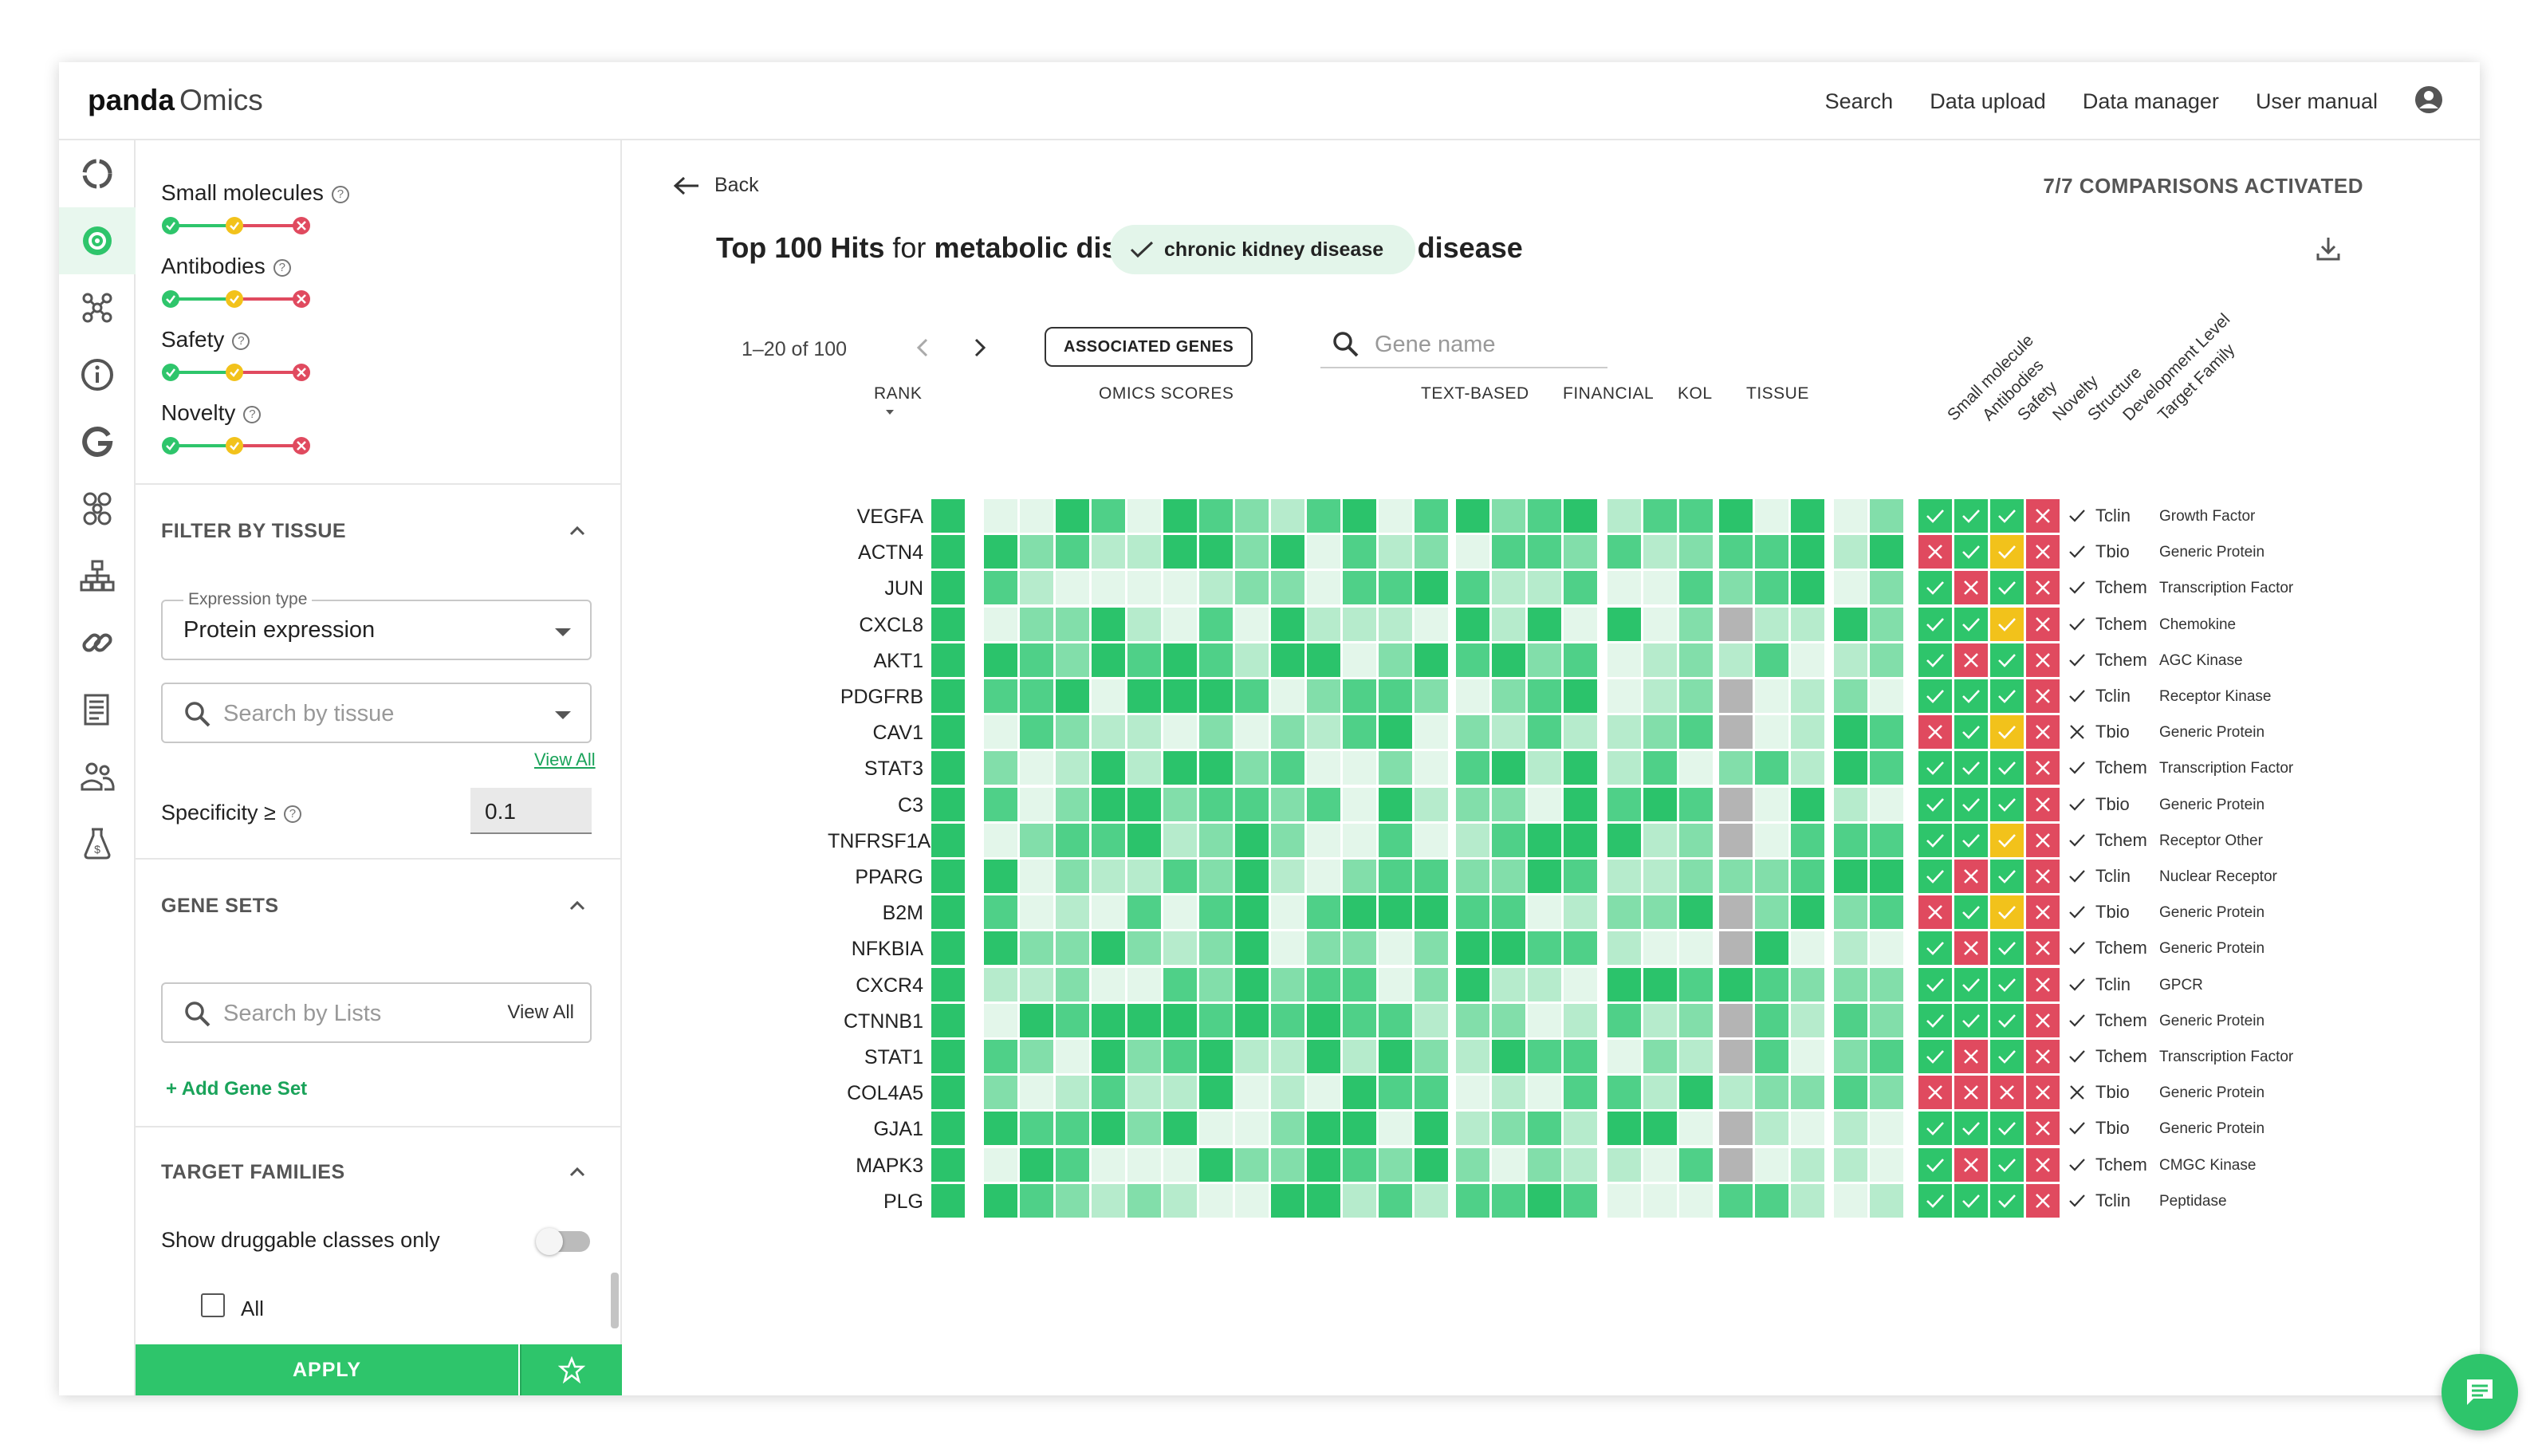 The height and width of the screenshot is (1456, 2534). Describe the element at coordinates (2316, 101) in the screenshot. I see `nav-user-manual: User manual` at that location.